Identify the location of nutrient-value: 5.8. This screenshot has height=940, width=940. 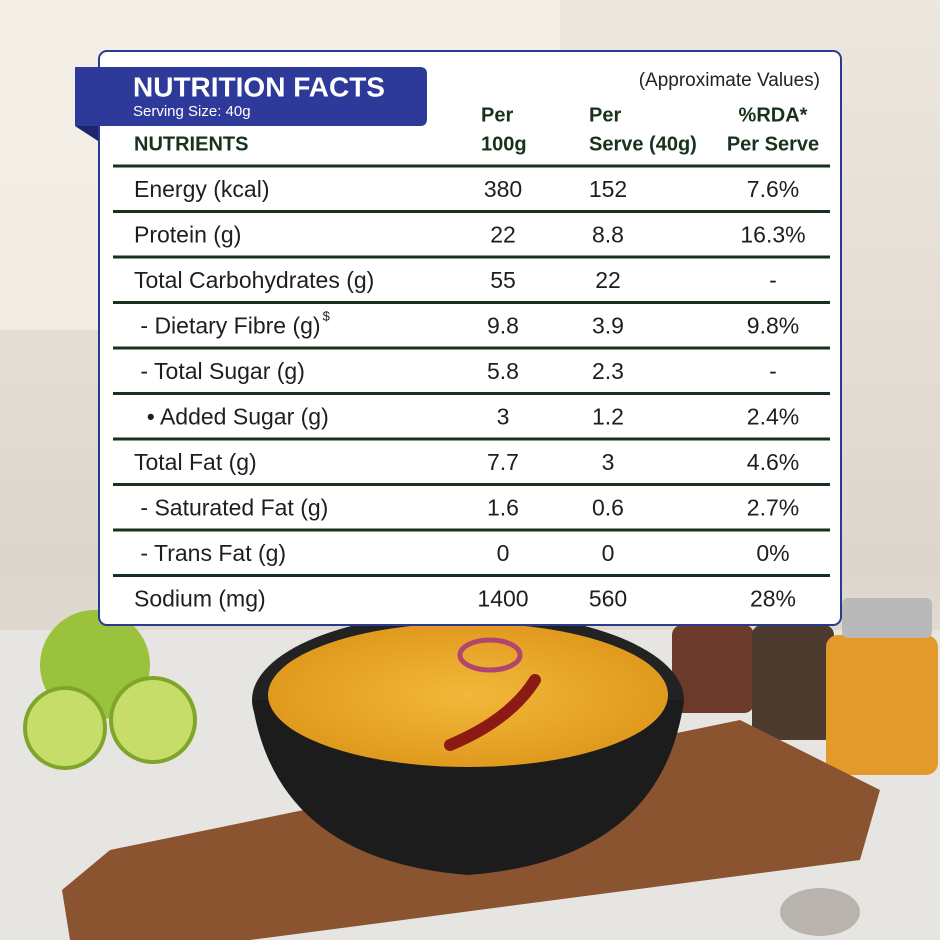
(503, 371).